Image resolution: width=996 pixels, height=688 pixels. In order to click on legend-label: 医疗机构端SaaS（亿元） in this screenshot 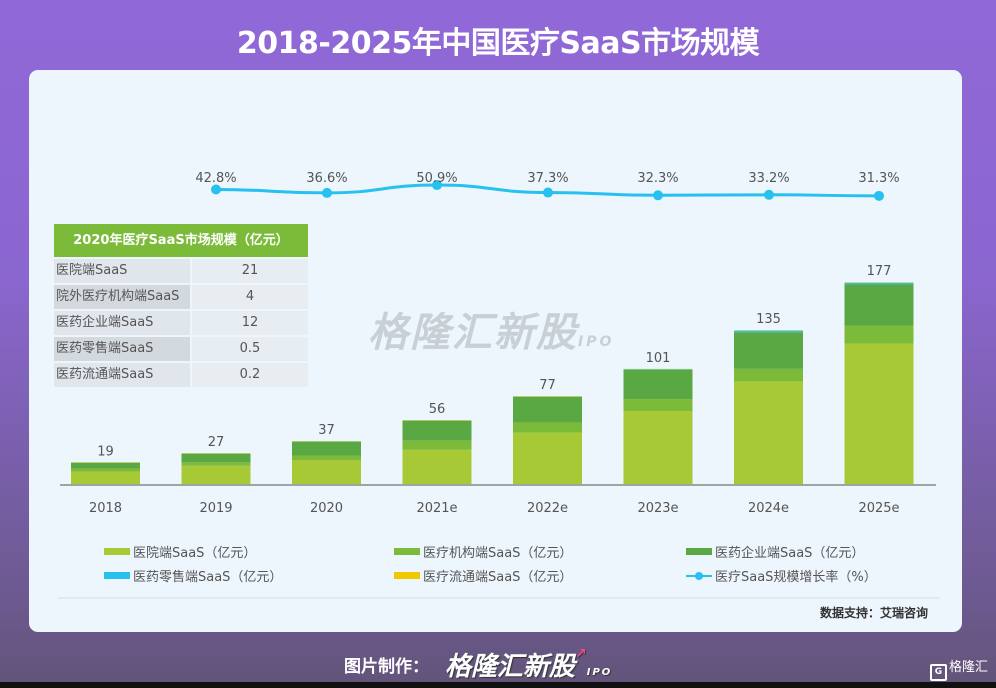, I will do `click(498, 553)`.